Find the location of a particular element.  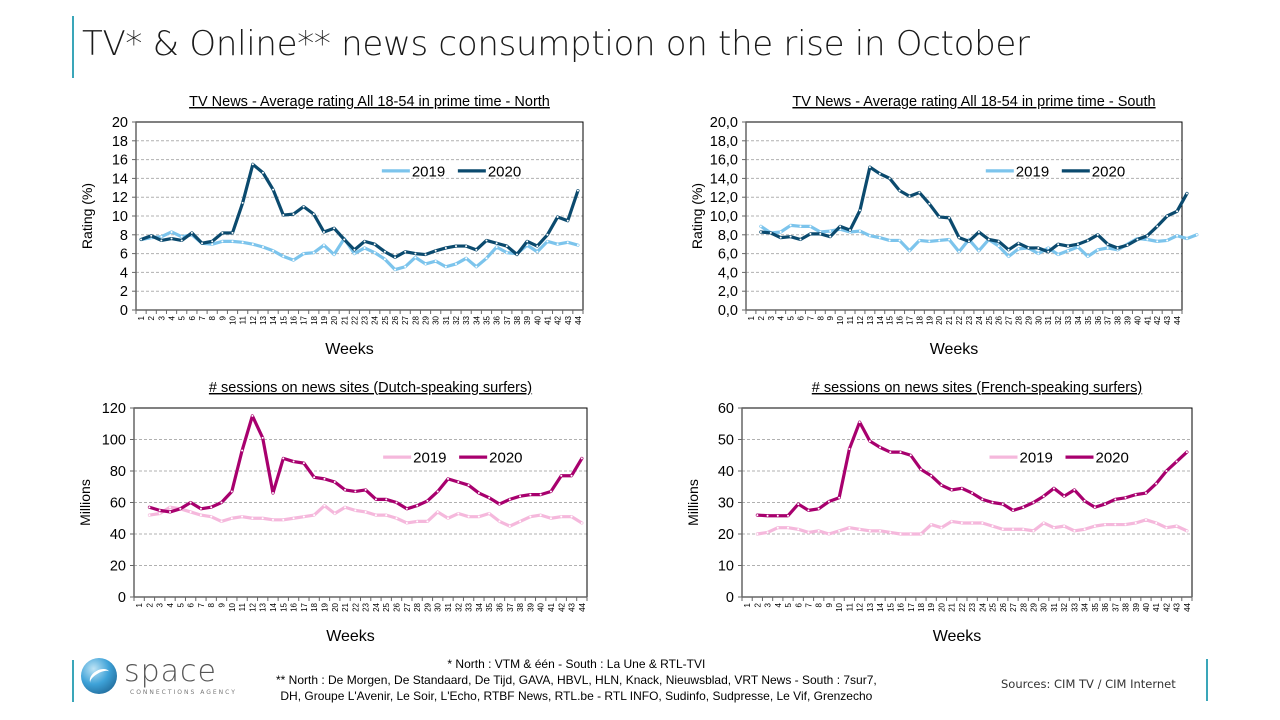

series-line-2019 is located at coordinates (972, 527).